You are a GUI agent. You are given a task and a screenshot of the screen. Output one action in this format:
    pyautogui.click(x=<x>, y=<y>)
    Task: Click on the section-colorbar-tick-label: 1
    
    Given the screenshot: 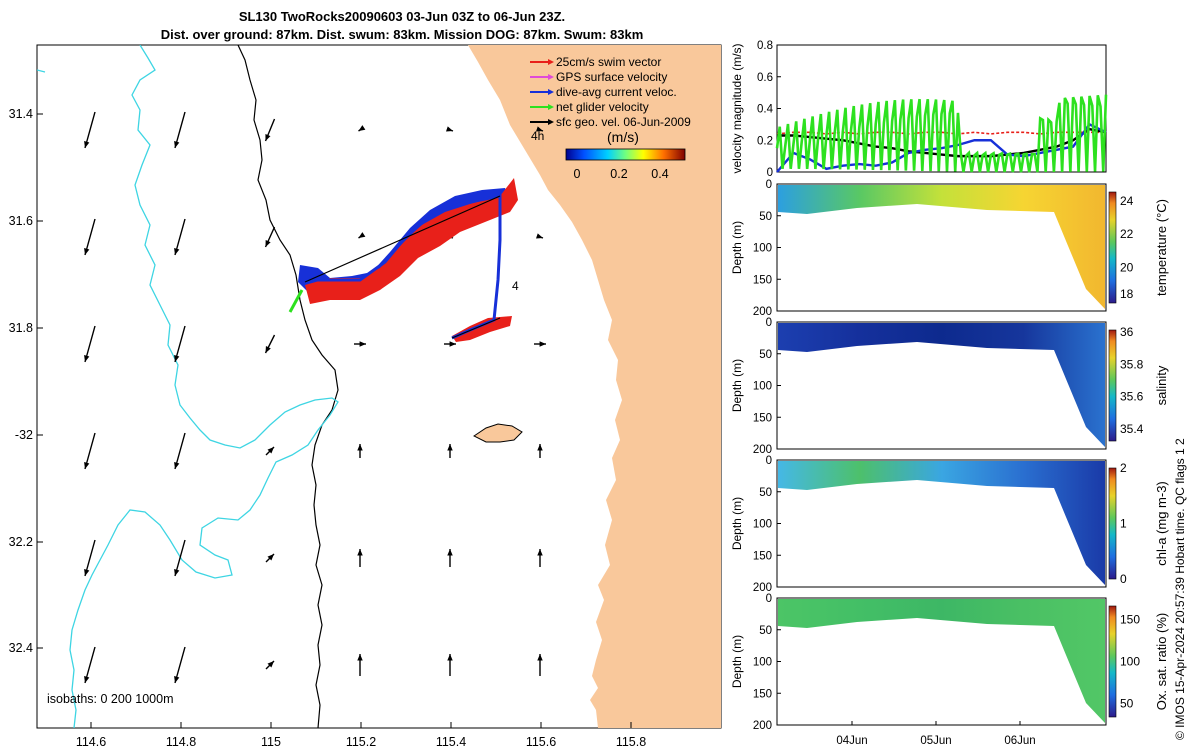 What is the action you would take?
    pyautogui.click(x=1123, y=524)
    